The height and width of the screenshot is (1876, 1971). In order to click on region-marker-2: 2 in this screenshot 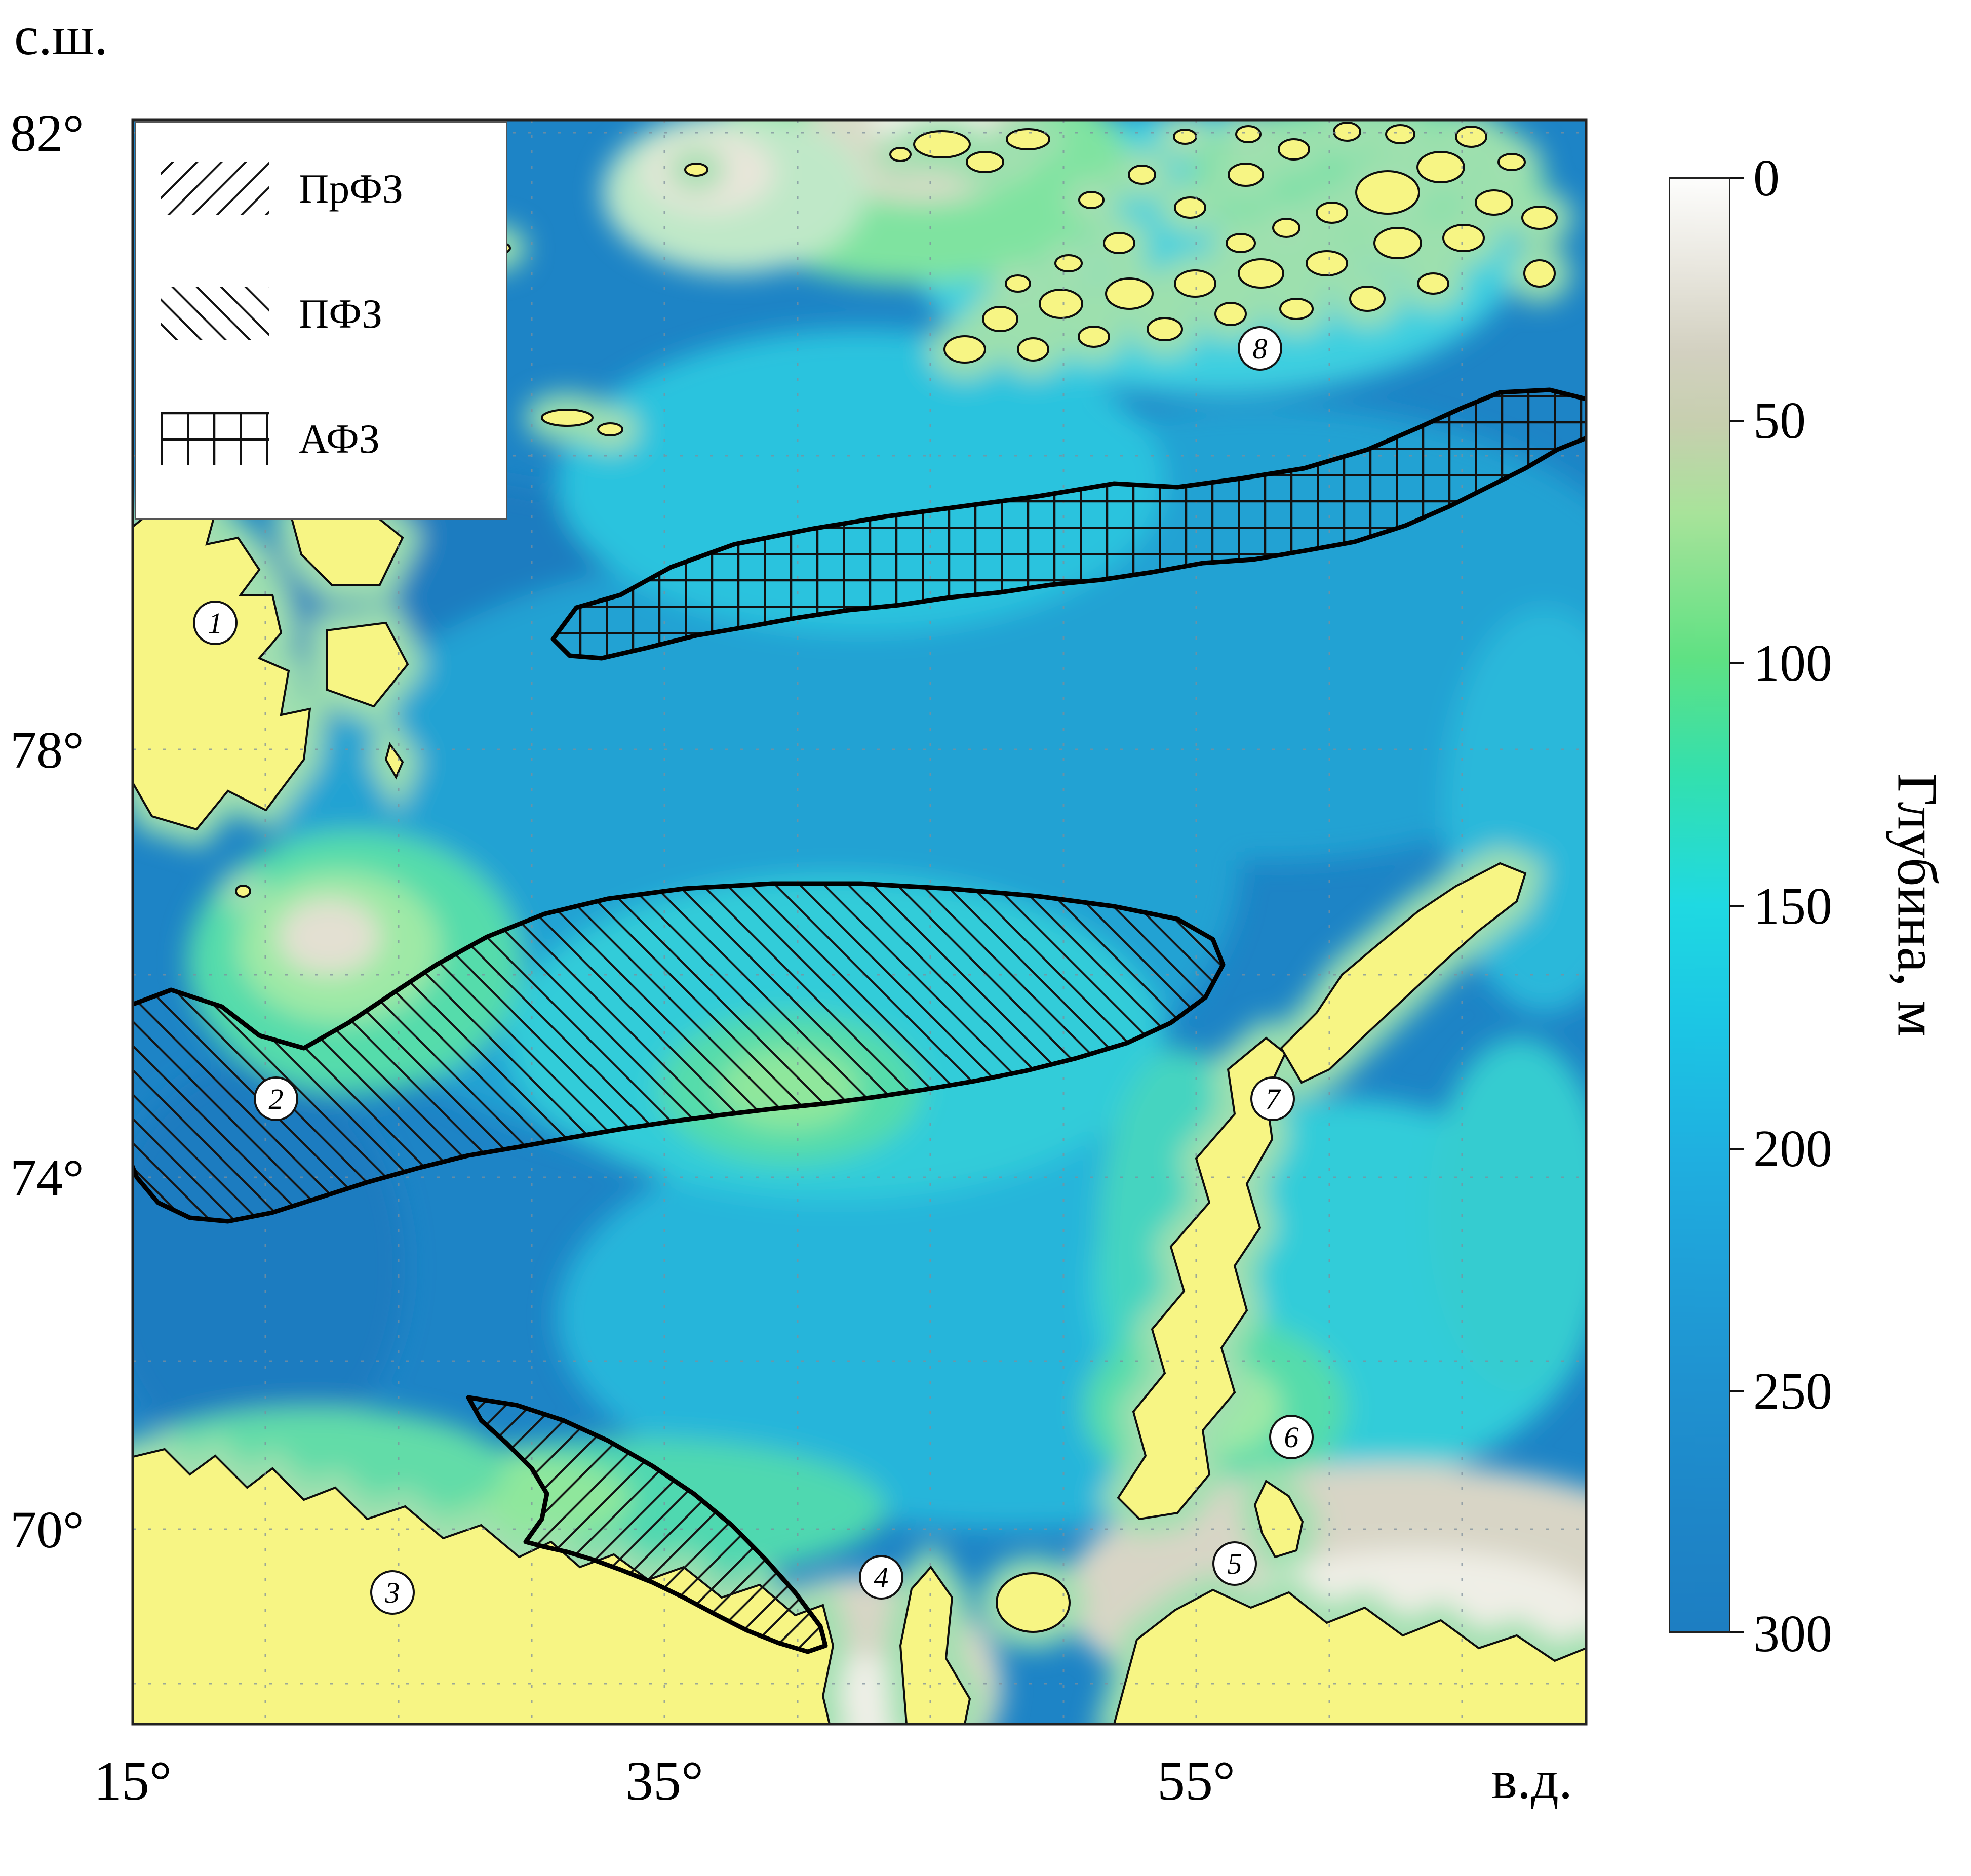, I will do `click(276, 1098)`.